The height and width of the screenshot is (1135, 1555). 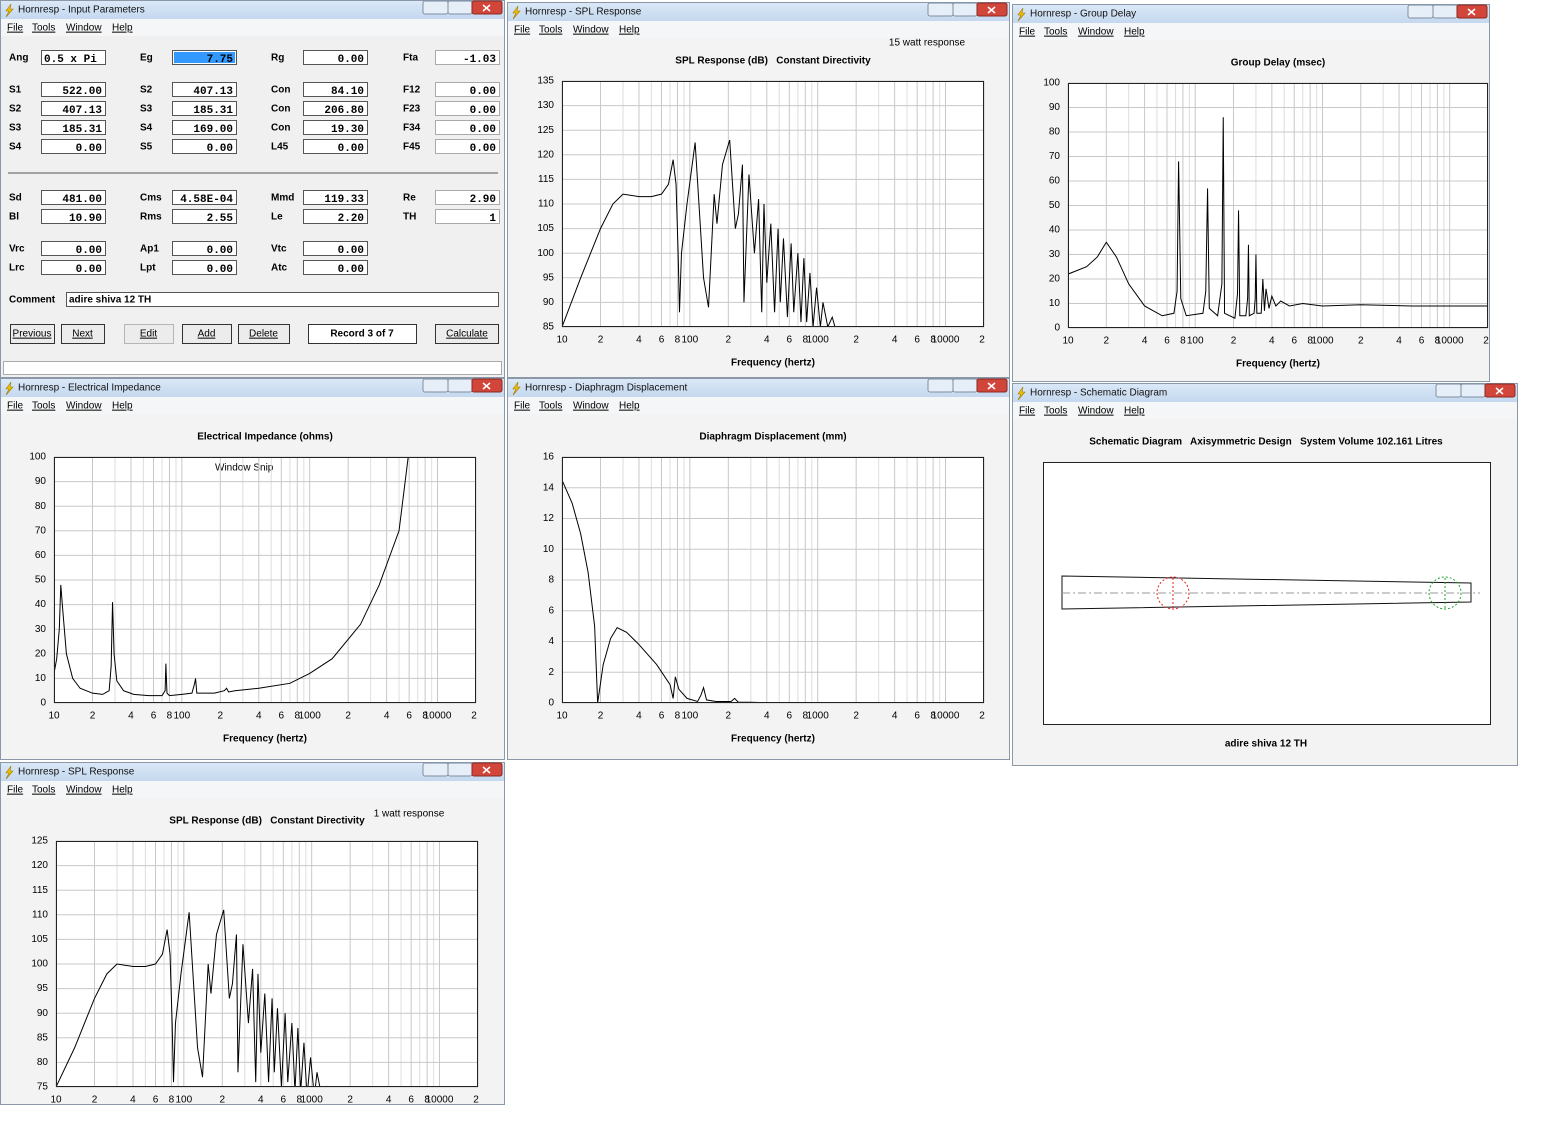 What do you see at coordinates (282, 299) in the screenshot?
I see `comment-box` at bounding box center [282, 299].